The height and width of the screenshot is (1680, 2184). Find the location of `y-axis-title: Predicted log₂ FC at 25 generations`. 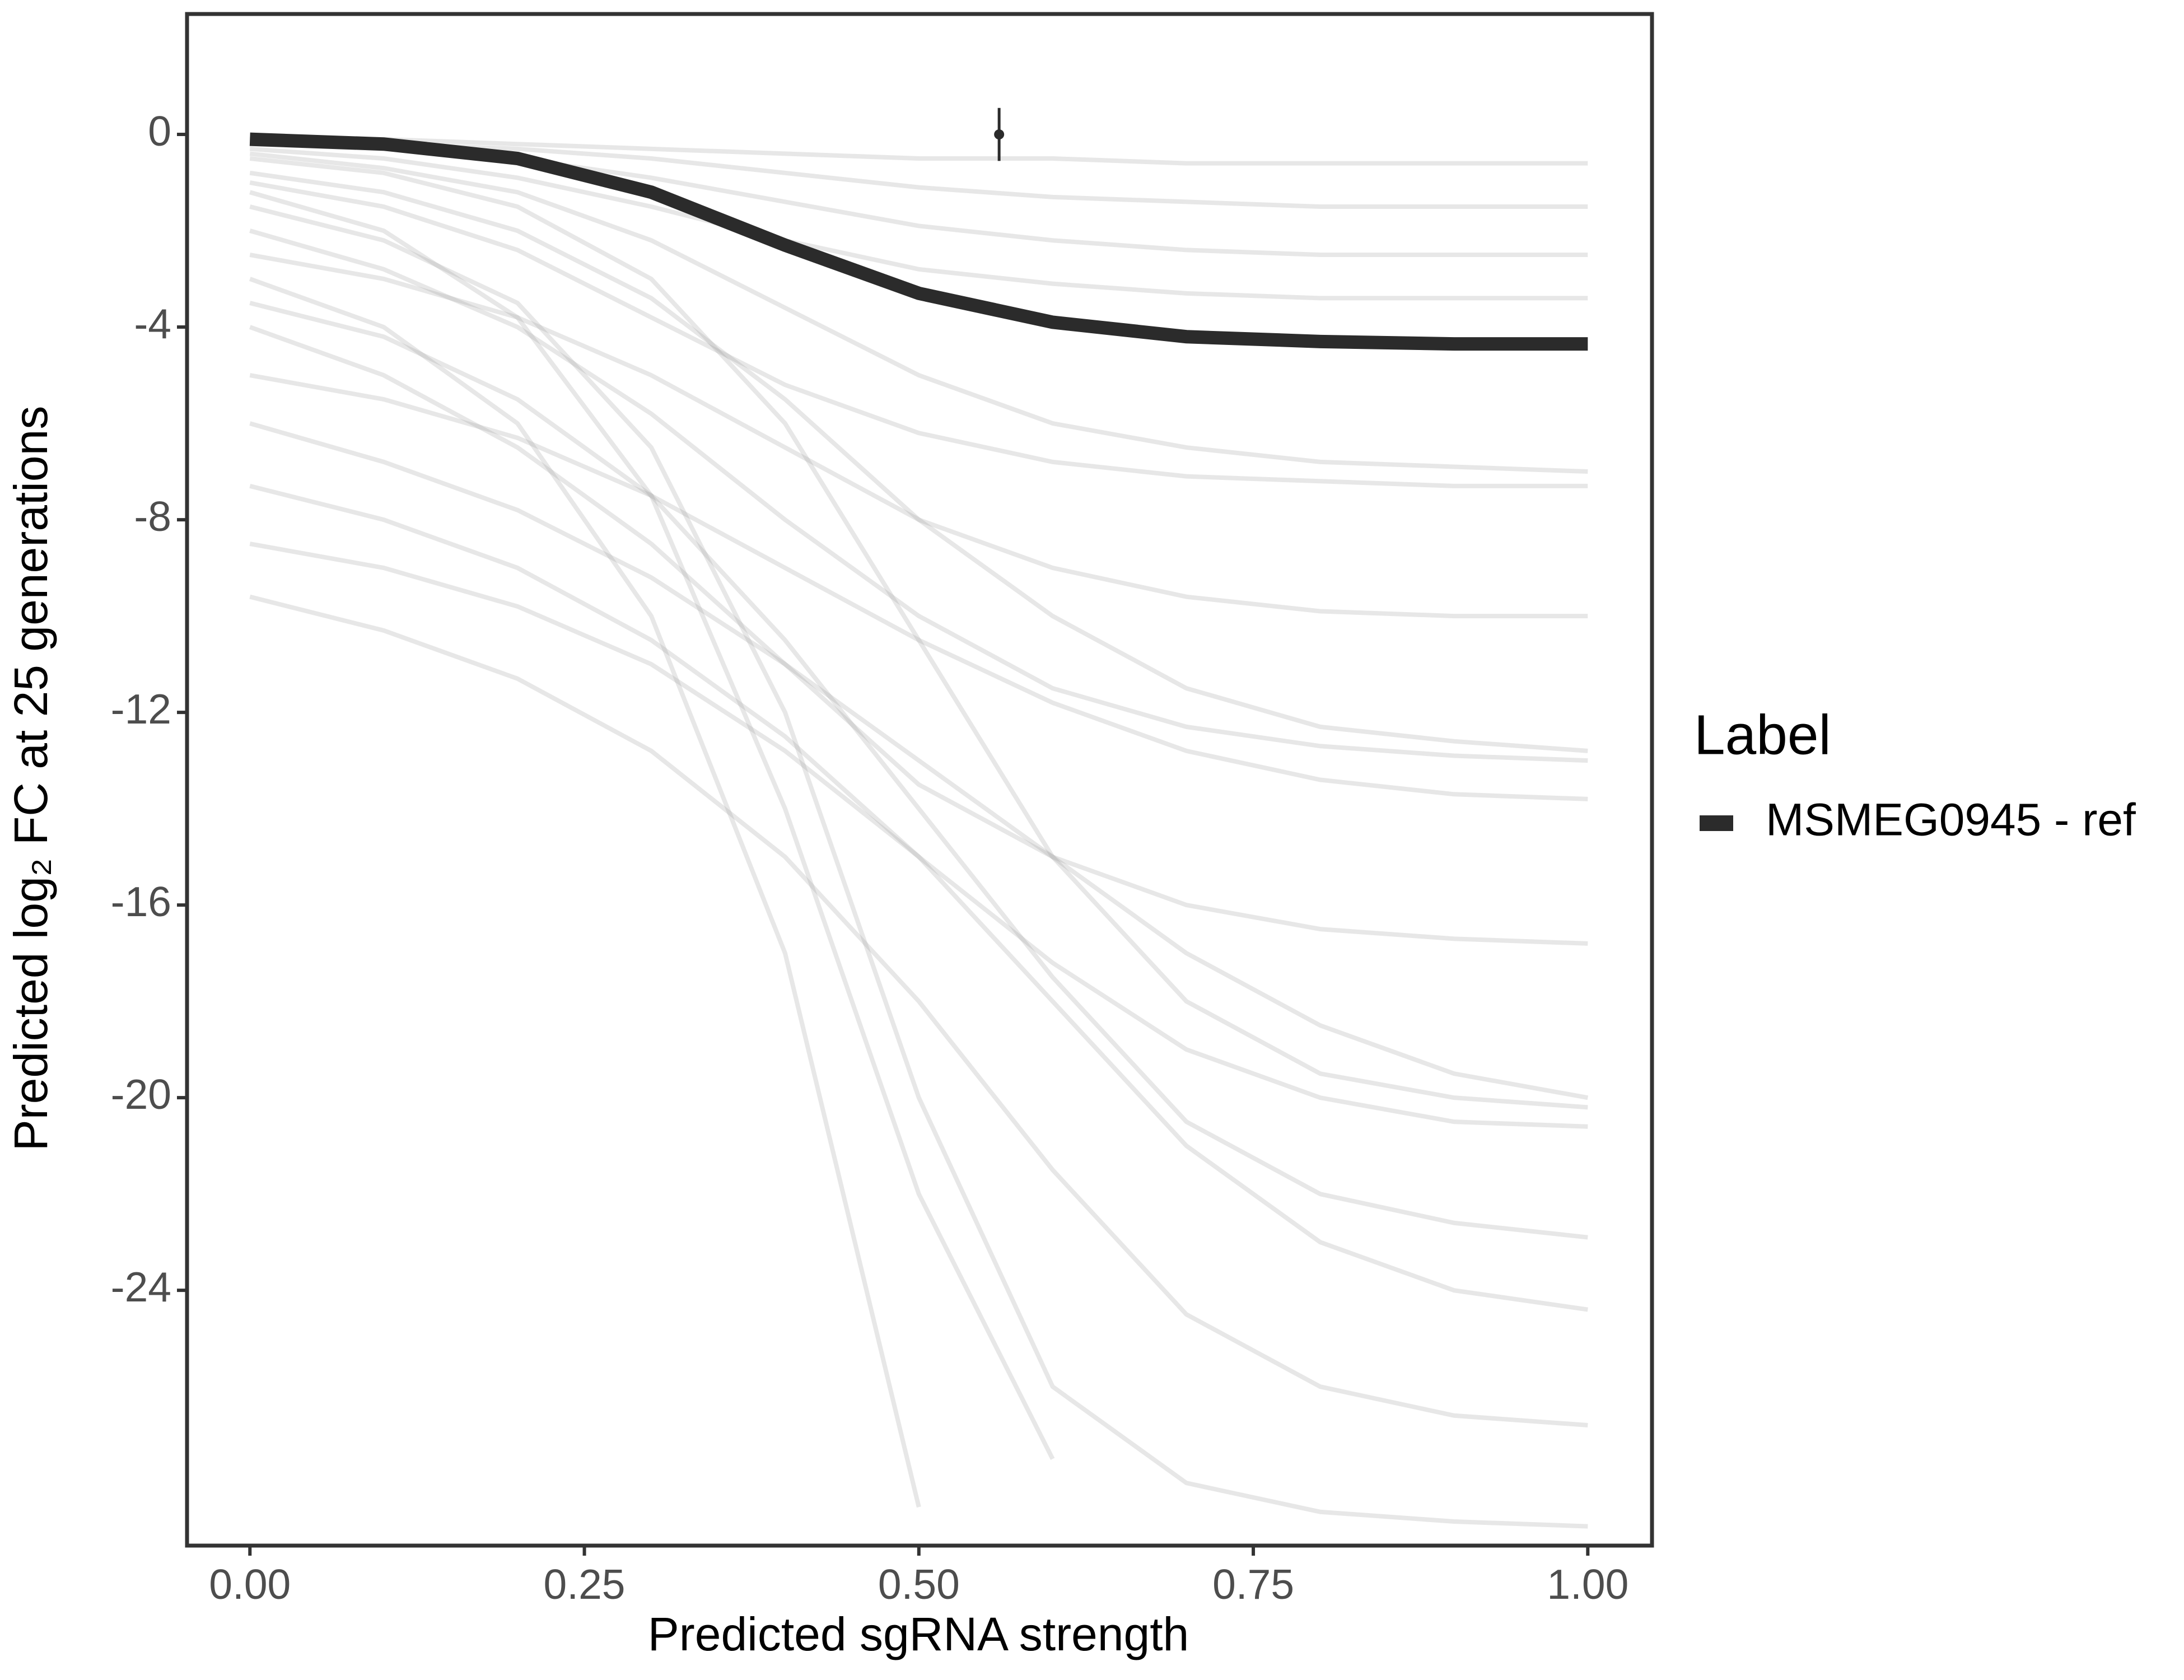

y-axis-title: Predicted log₂ FC at 25 generations is located at coordinates (31, 779).